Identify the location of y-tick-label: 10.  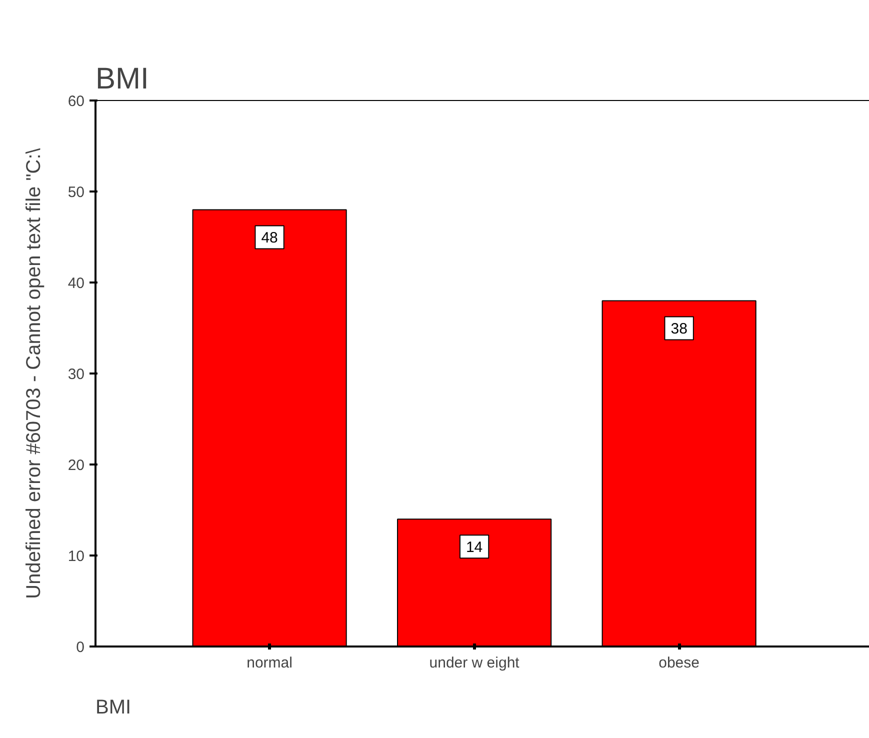
(76, 556).